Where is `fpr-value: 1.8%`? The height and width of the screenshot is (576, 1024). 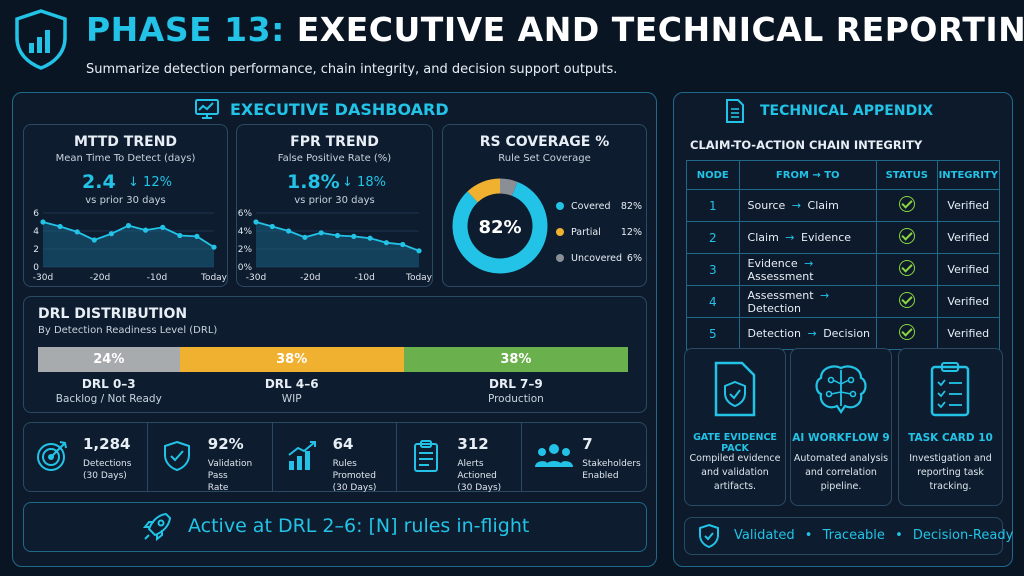 fpr-value: 1.8% is located at coordinates (313, 182).